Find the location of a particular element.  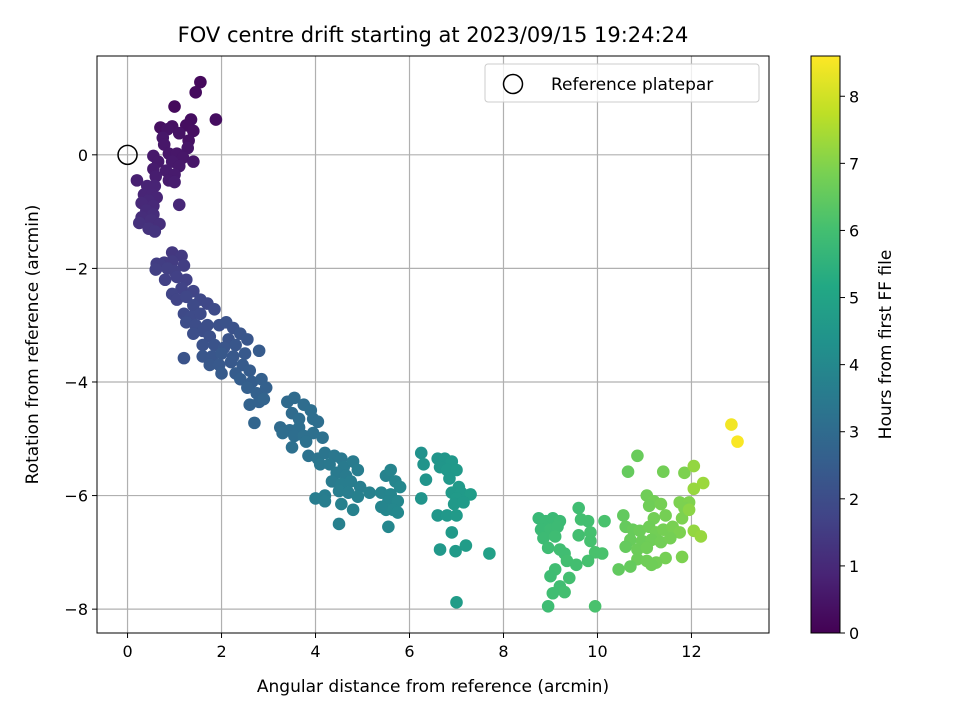

colorbar-frame is located at coordinates (825, 344).